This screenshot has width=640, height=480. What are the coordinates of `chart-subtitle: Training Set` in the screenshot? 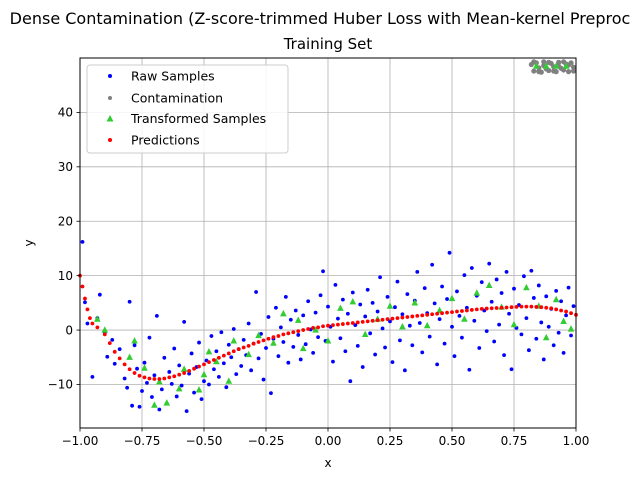 It's located at (328, 44).